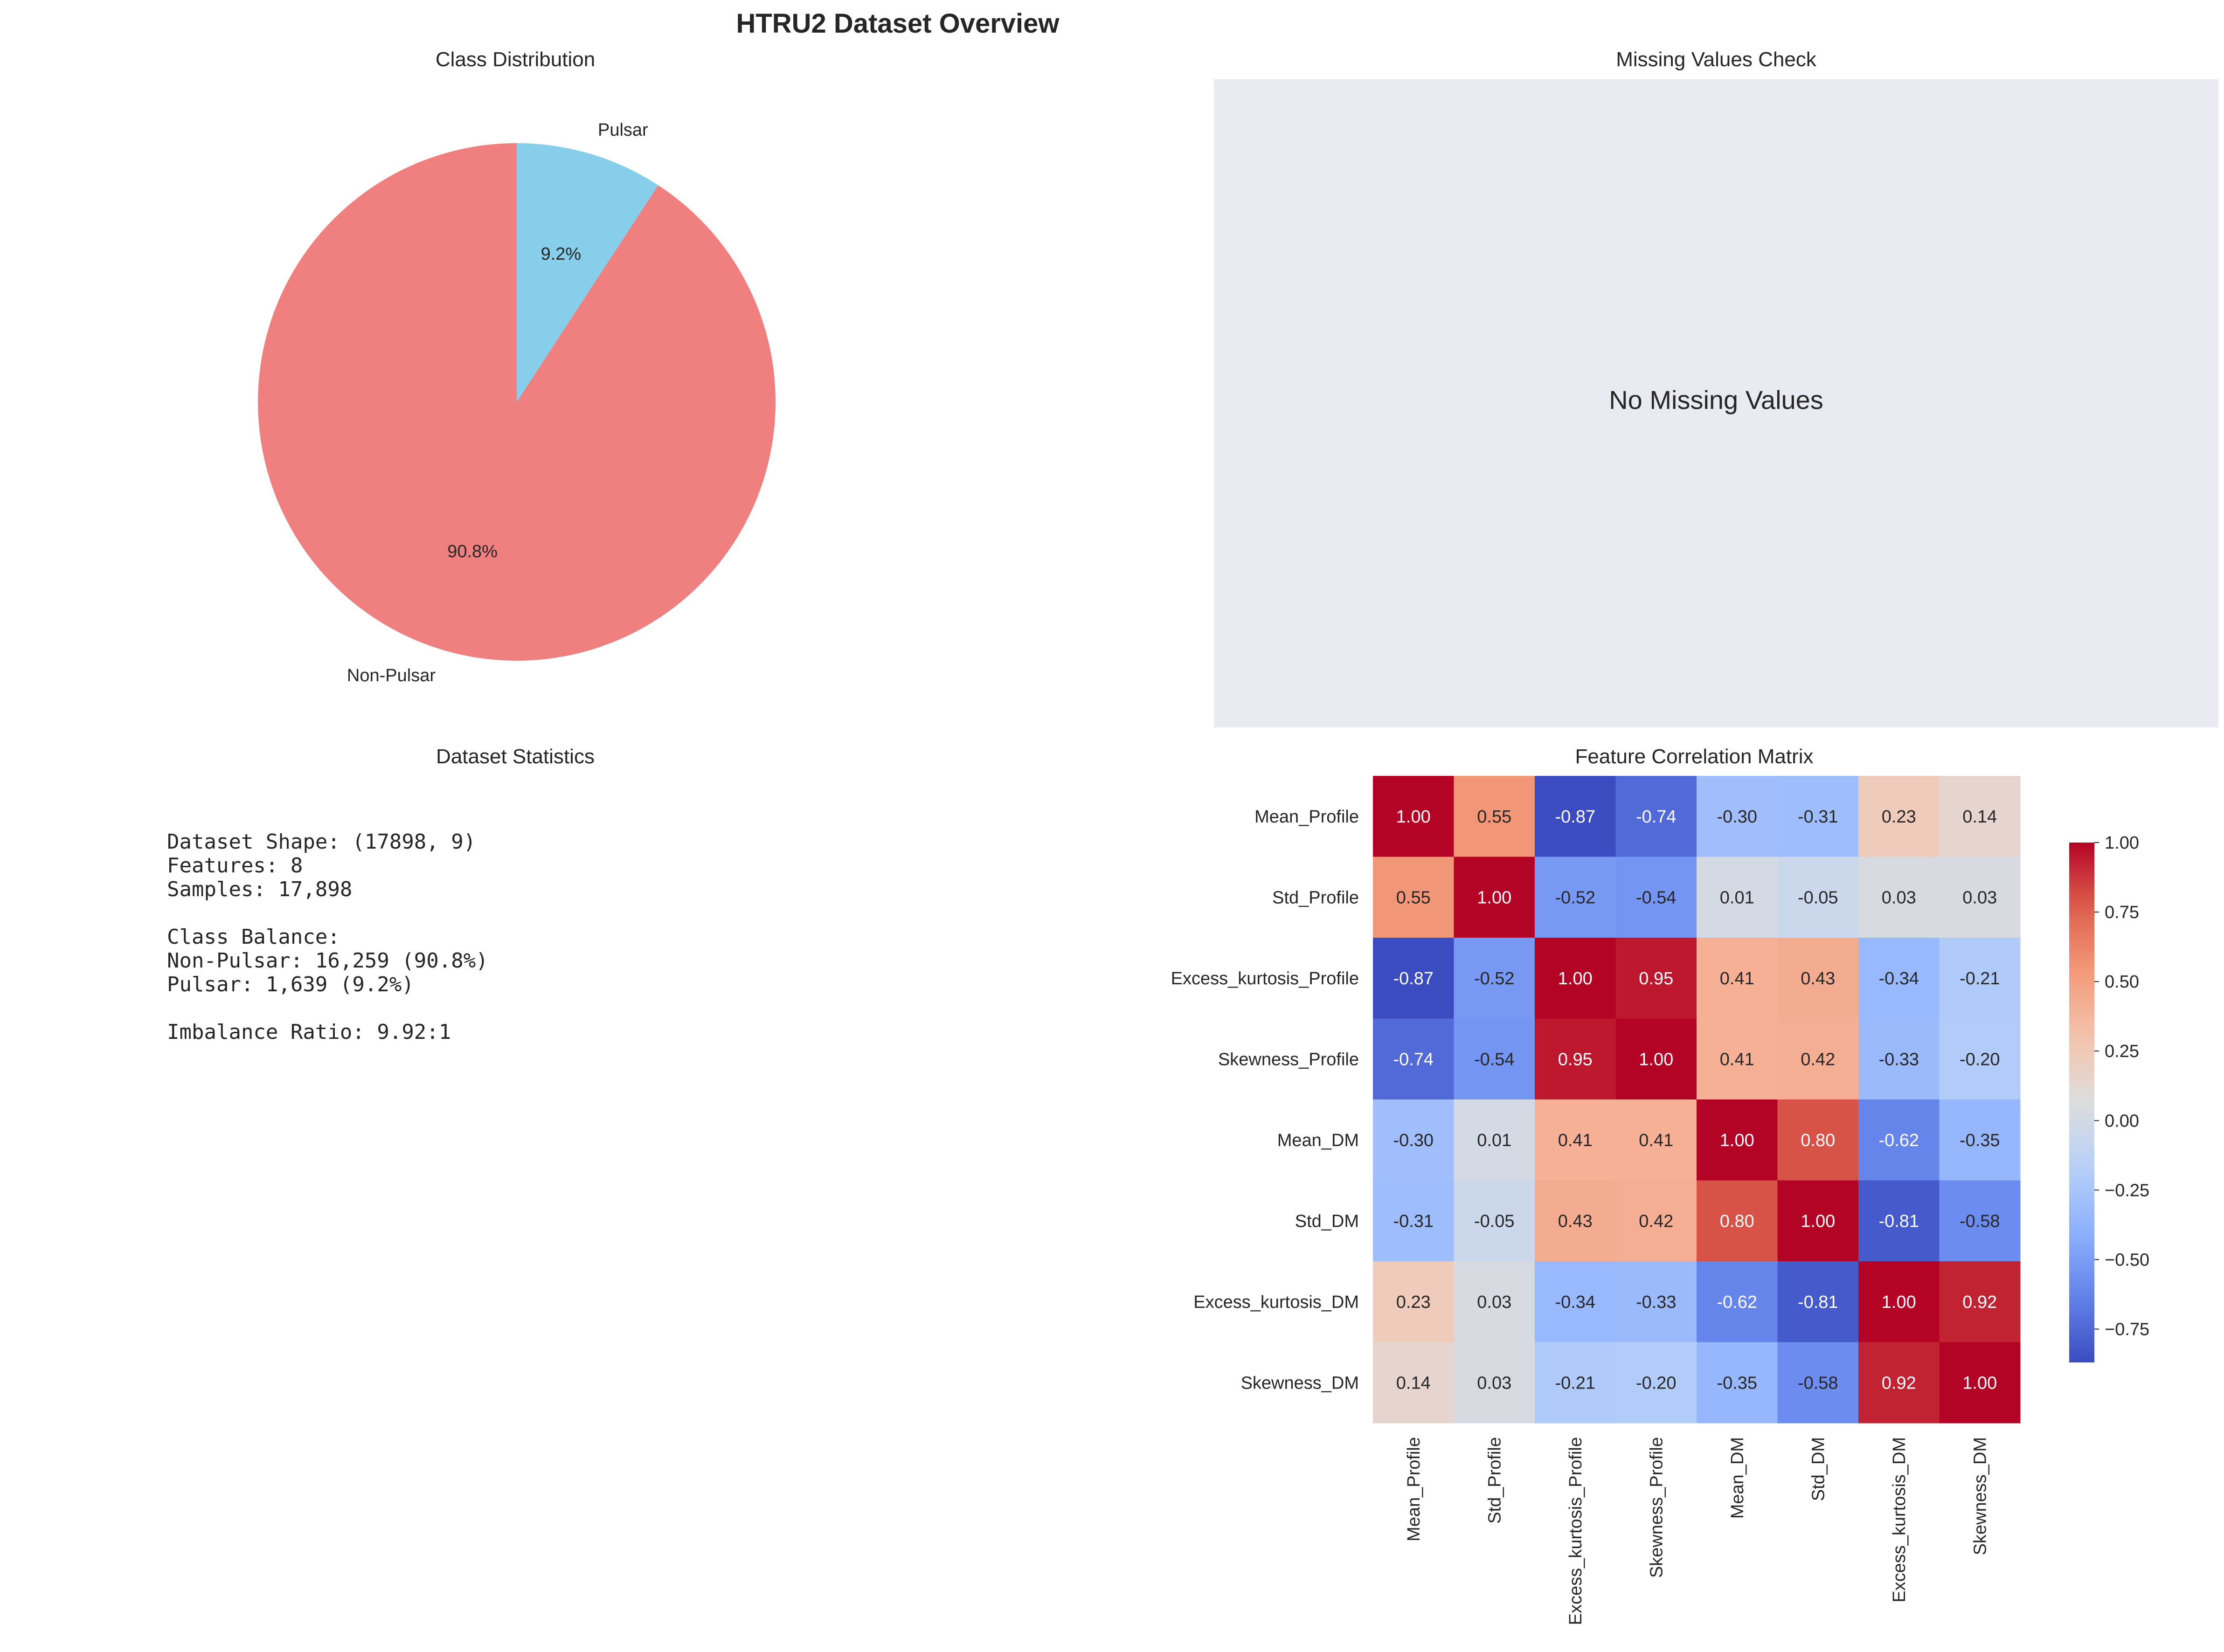 This screenshot has height=1652, width=2224. I want to click on missing-values-message: No Missing Values, so click(1716, 400).